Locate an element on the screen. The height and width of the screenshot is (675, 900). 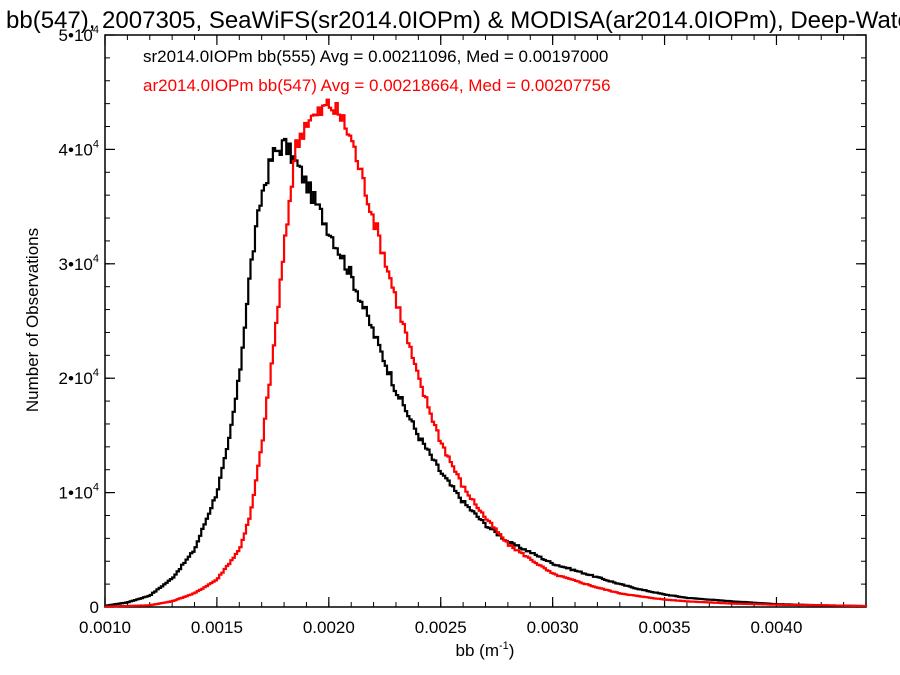
y-tick-label-text: 0 is located at coordinates (94, 607).